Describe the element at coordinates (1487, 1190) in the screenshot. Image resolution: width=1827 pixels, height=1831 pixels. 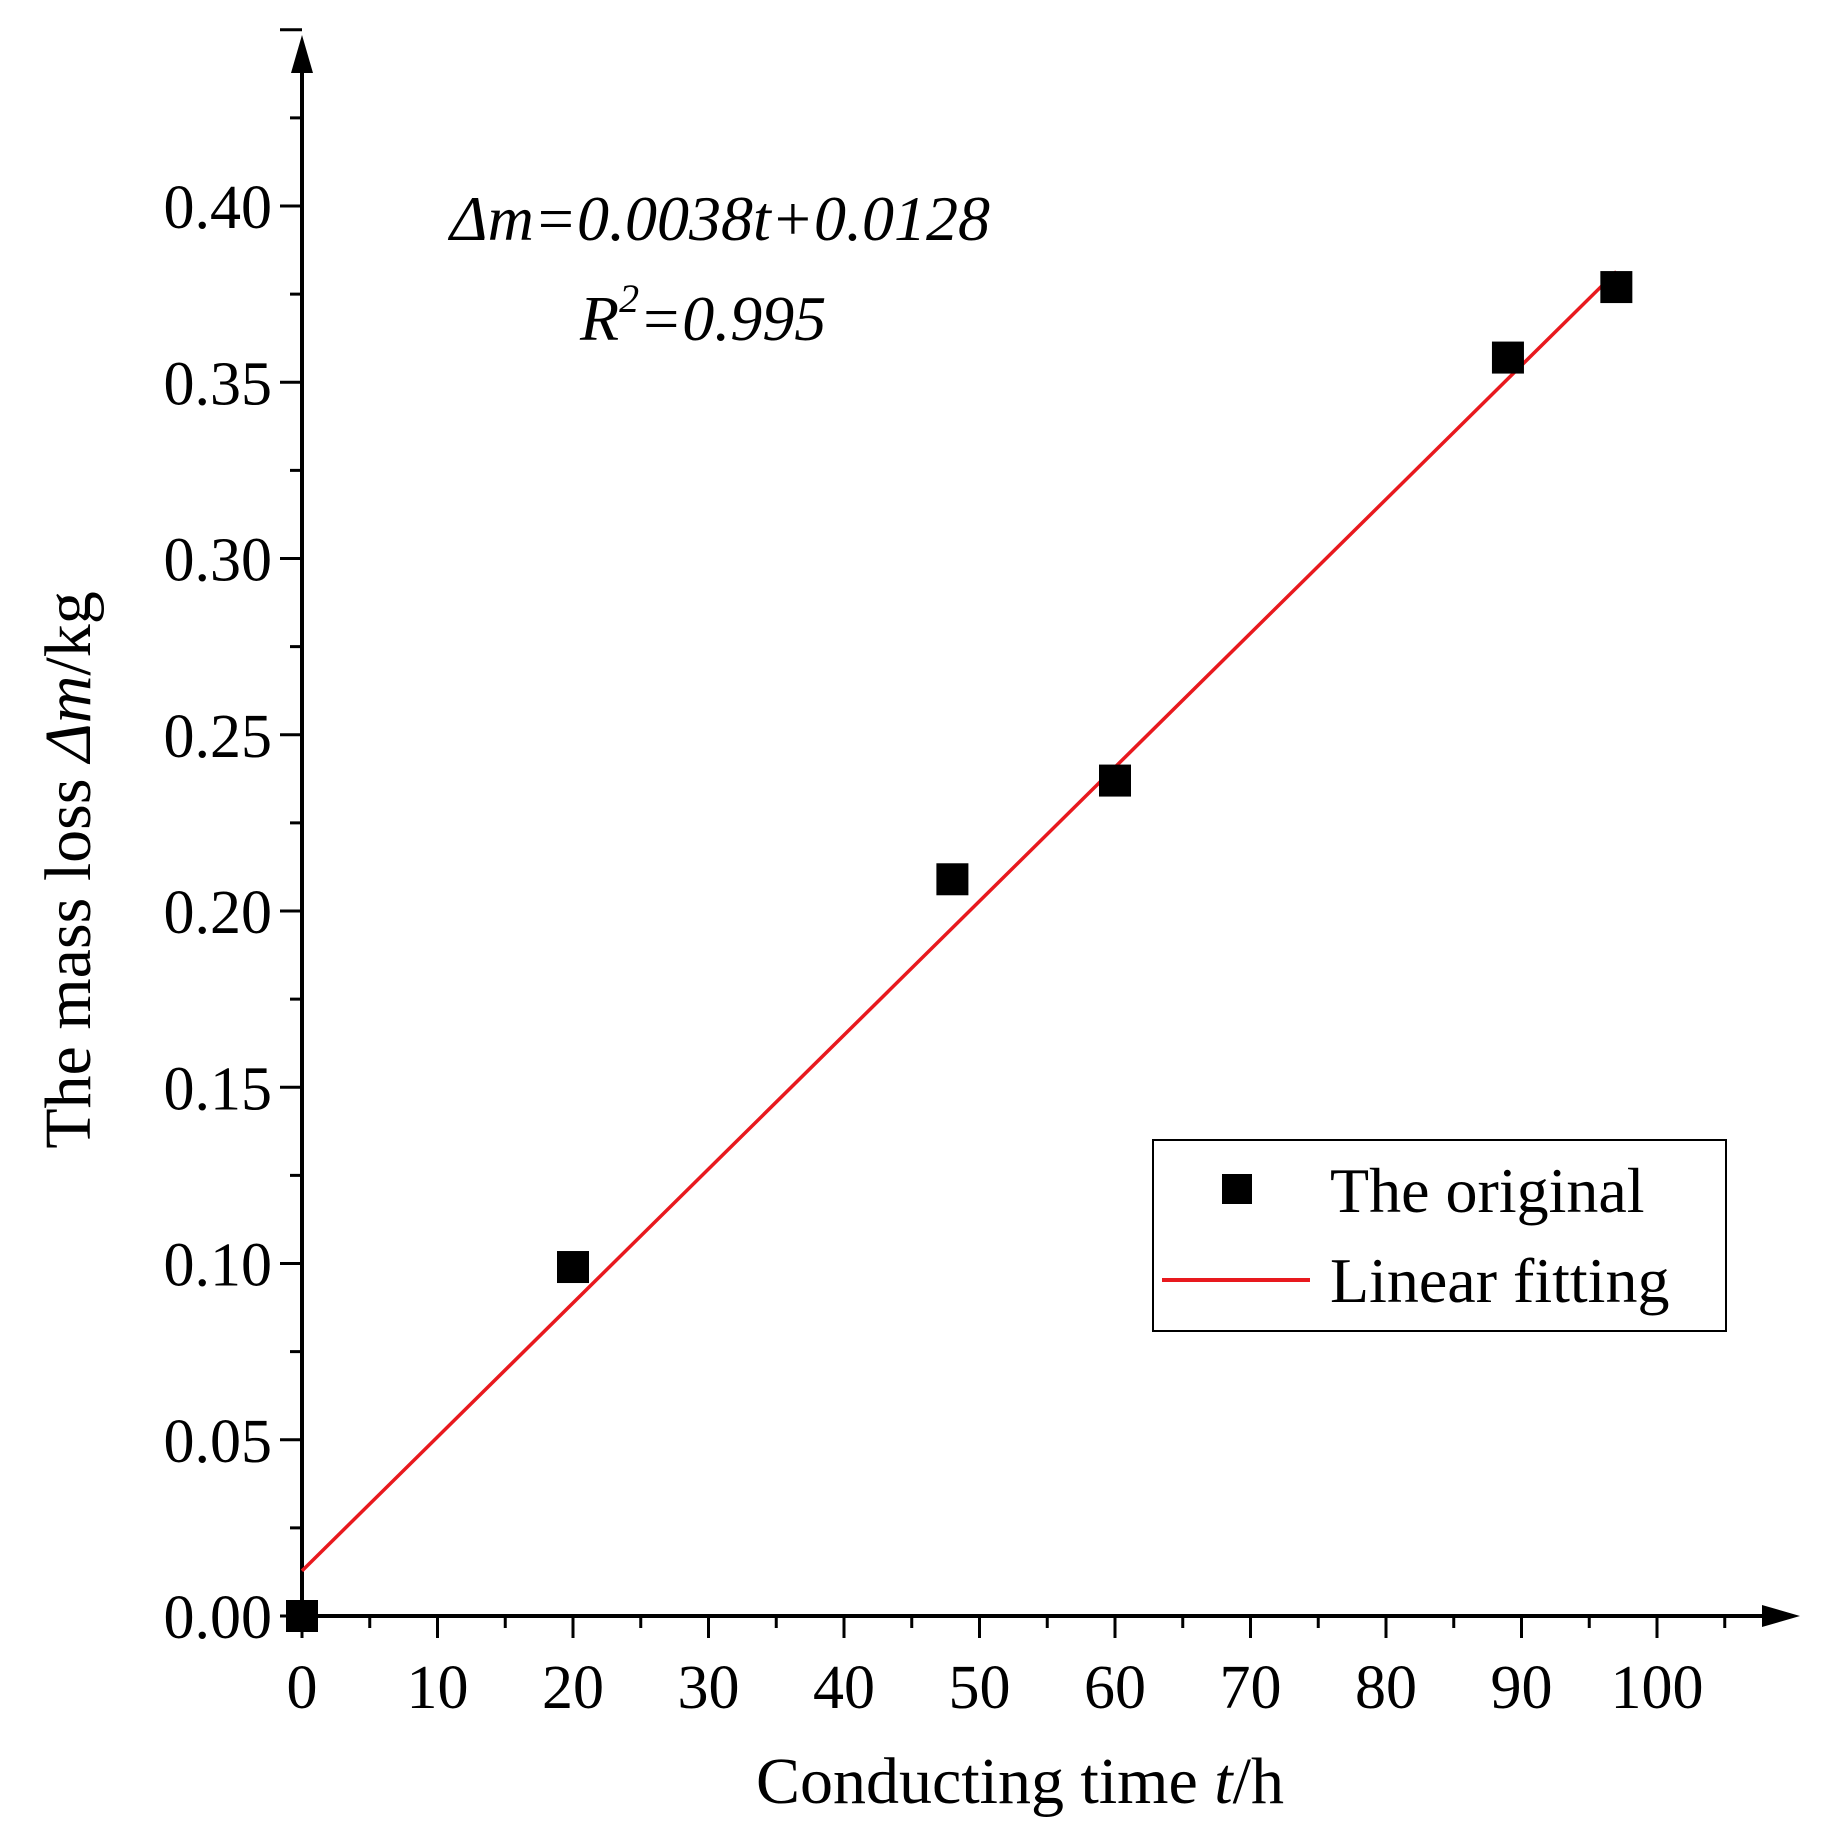
I see `legend-label-original: The original` at that location.